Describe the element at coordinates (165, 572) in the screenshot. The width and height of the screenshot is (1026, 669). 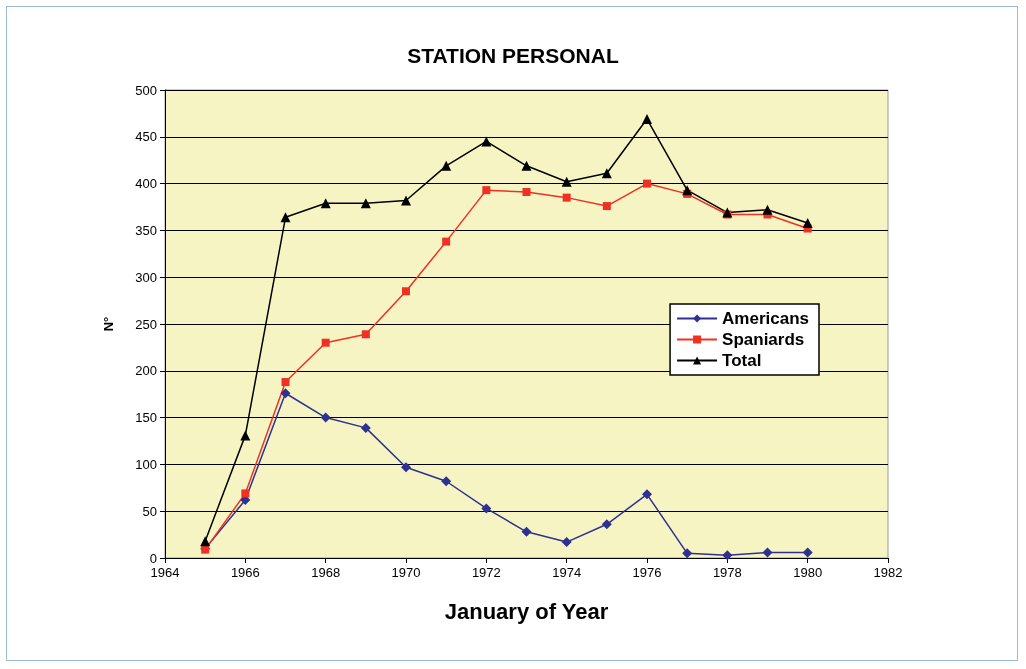
I see `x-tick-label: 1964` at that location.